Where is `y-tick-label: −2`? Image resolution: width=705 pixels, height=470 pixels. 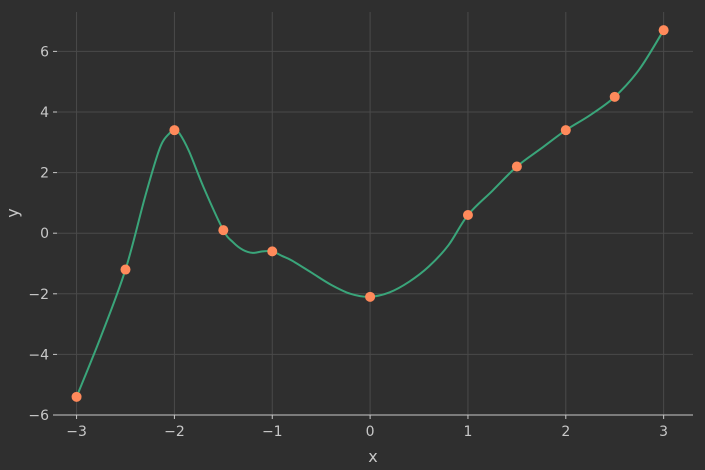 y-tick-label: −2 is located at coordinates (38, 295).